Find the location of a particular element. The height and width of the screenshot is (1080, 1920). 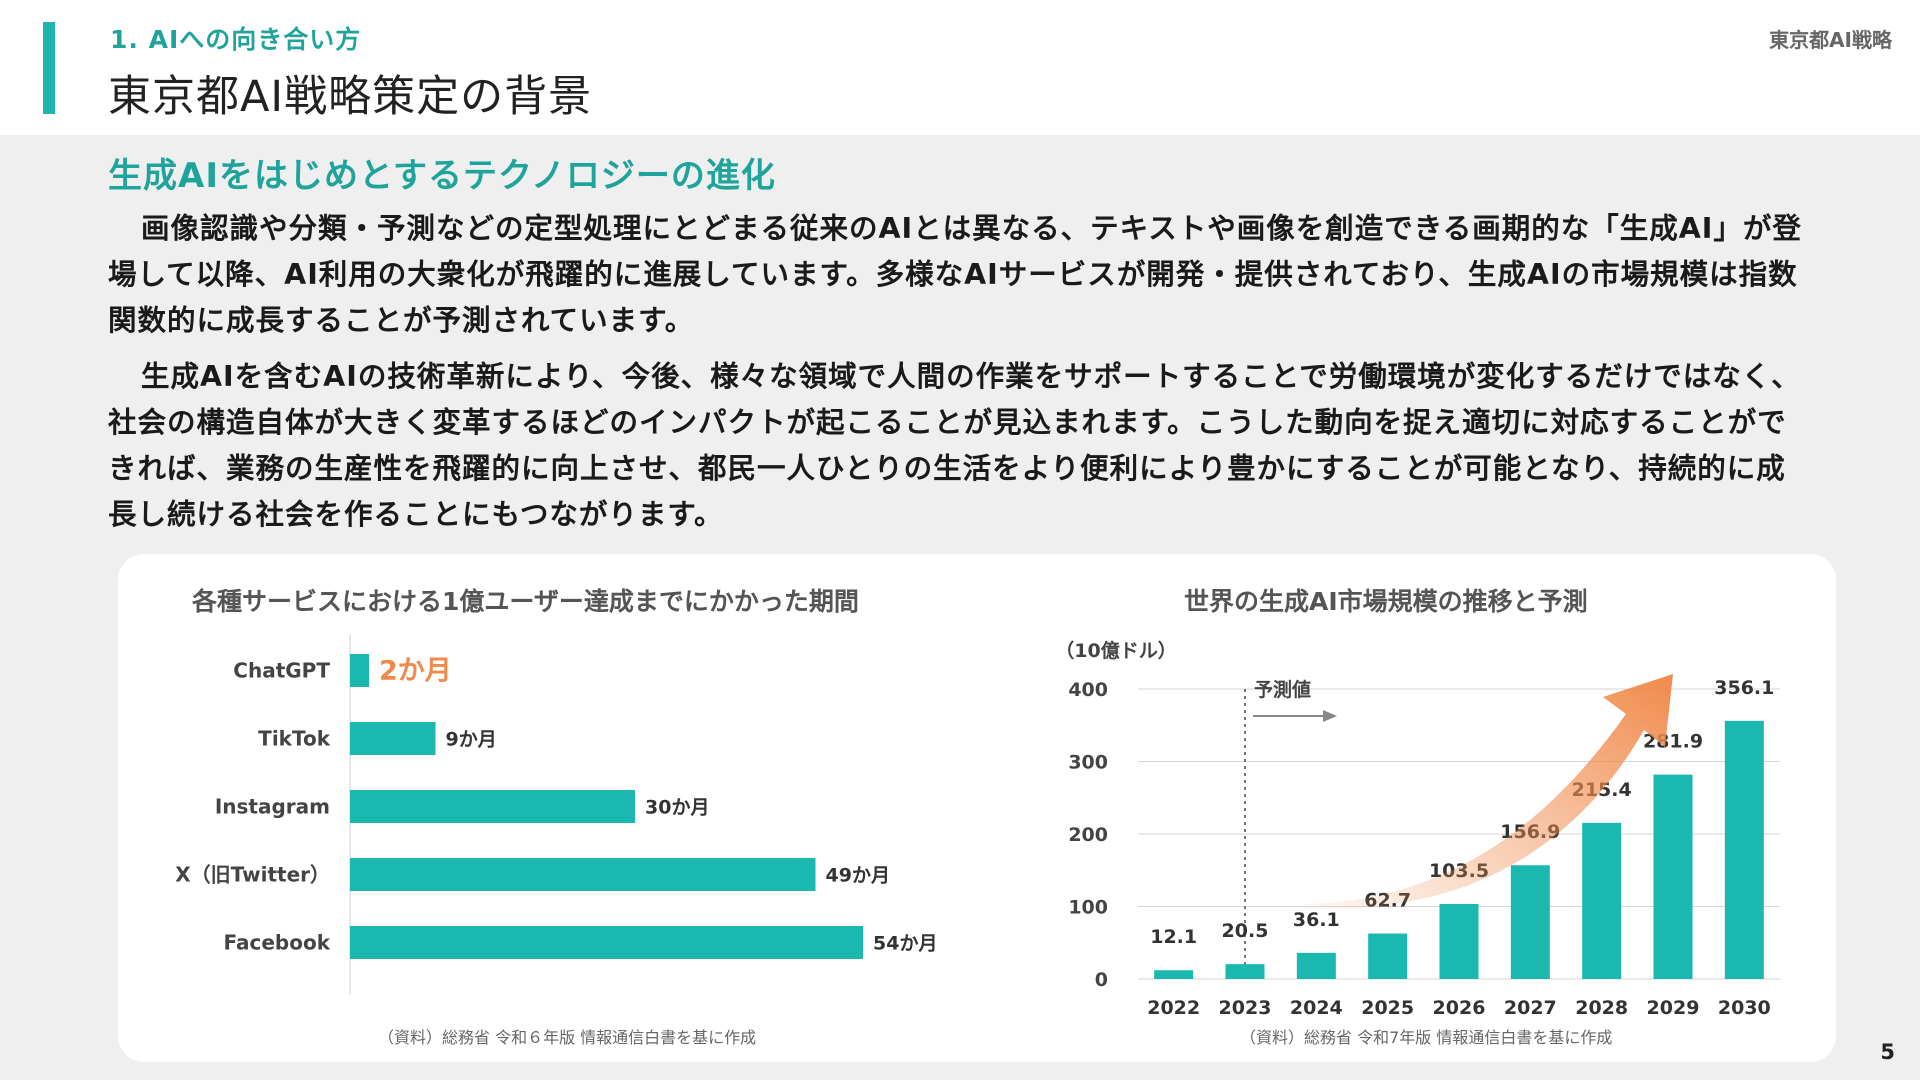

page-title: 東京都AI戦略策定の背景 is located at coordinates (350, 97).